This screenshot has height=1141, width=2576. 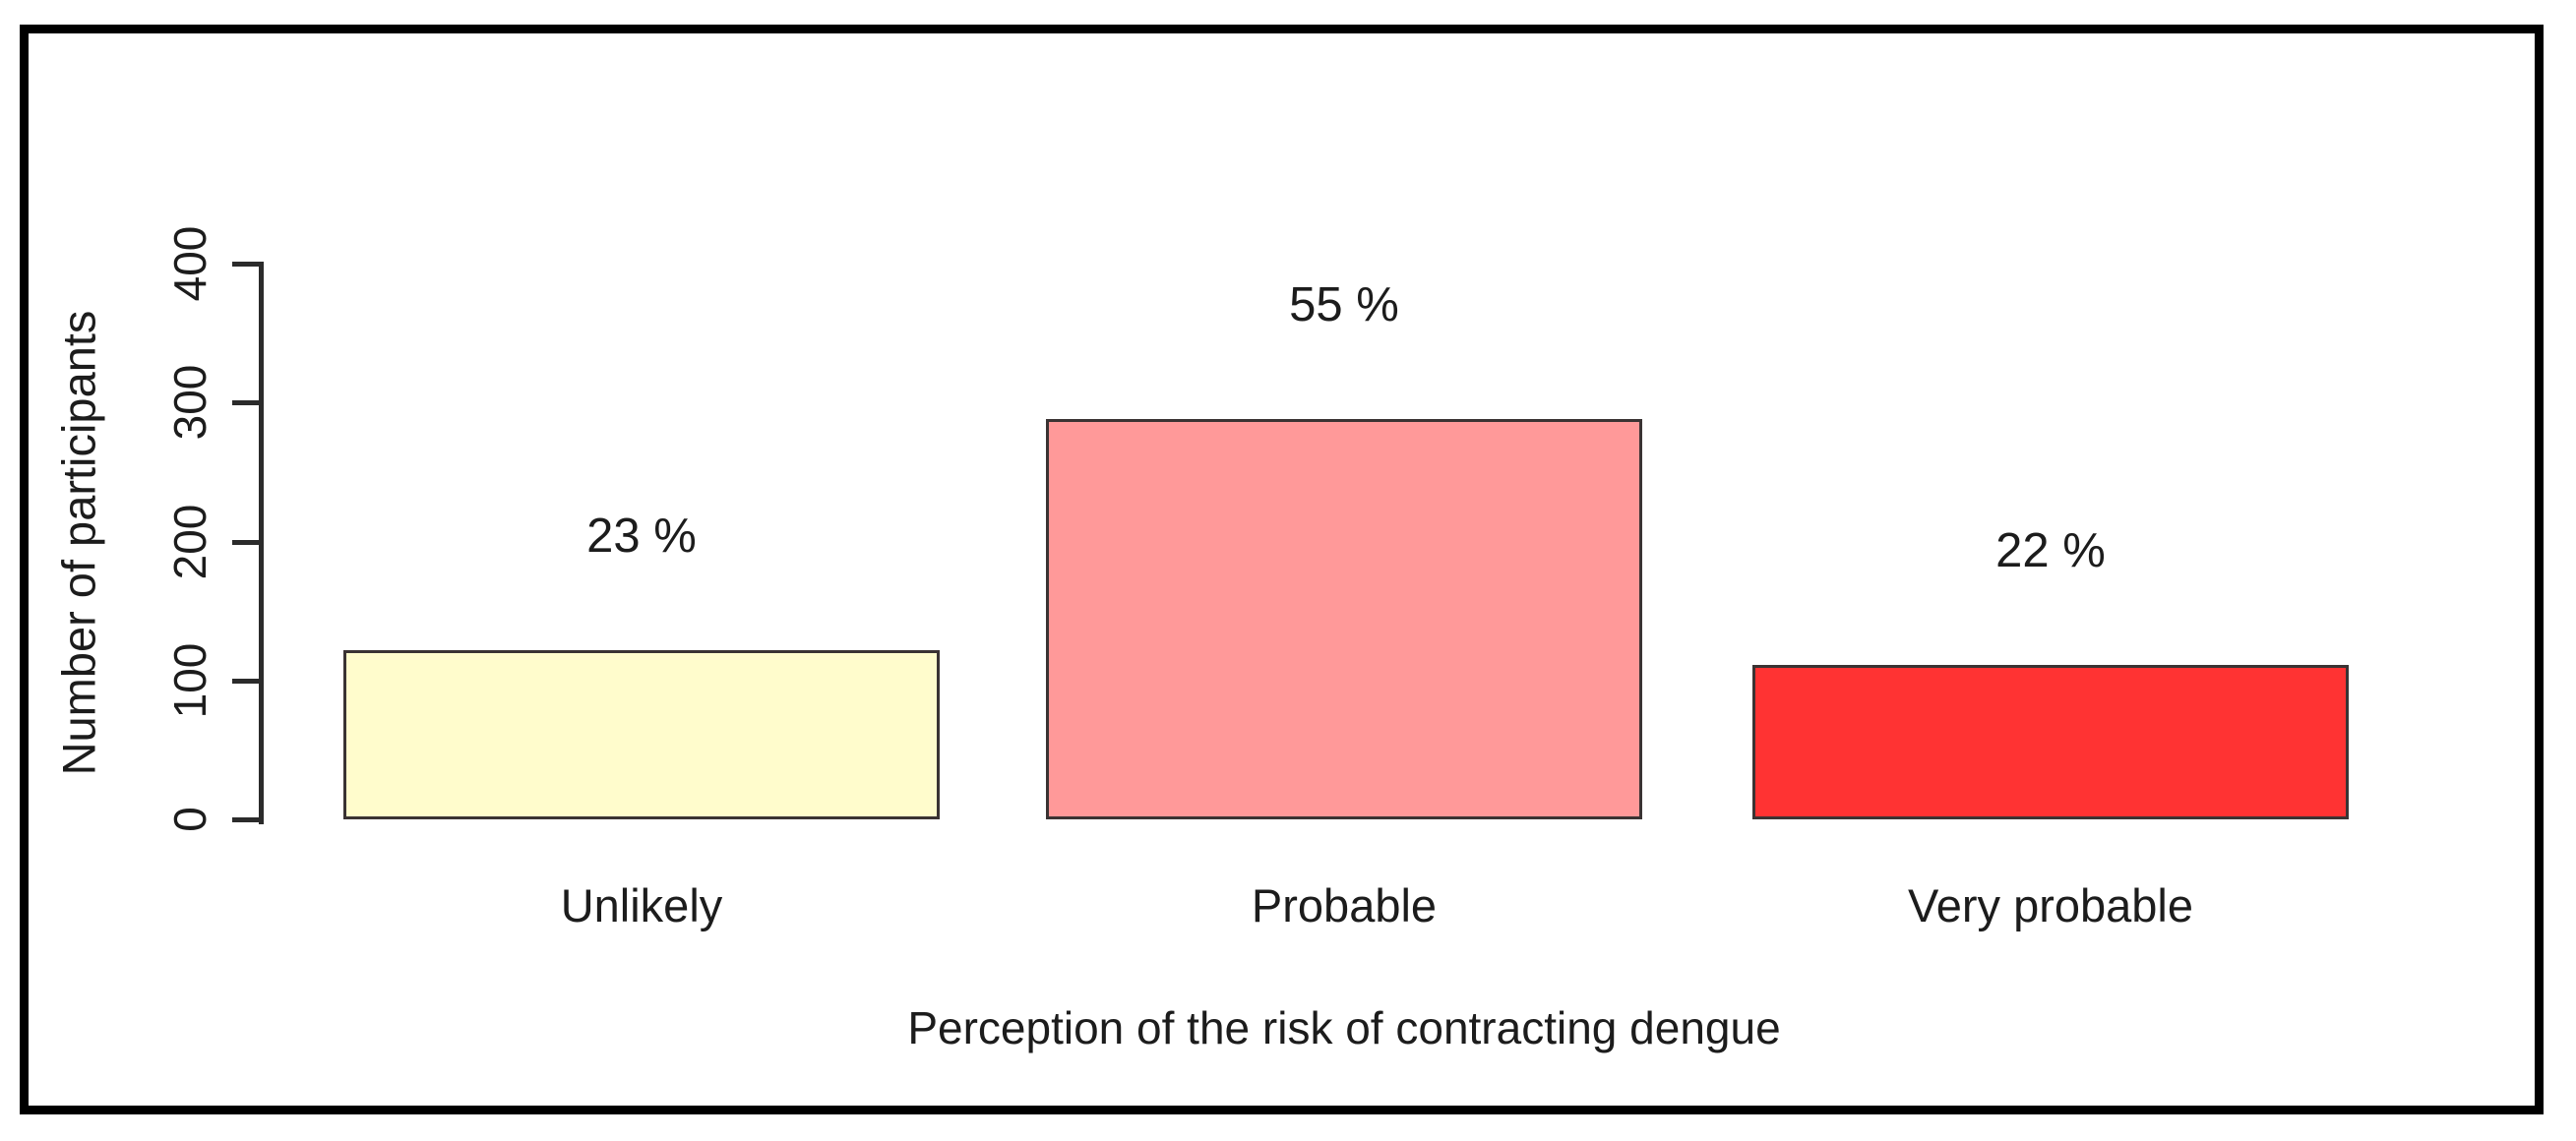 I want to click on bar-value-label: 22 %, so click(x=2050, y=550).